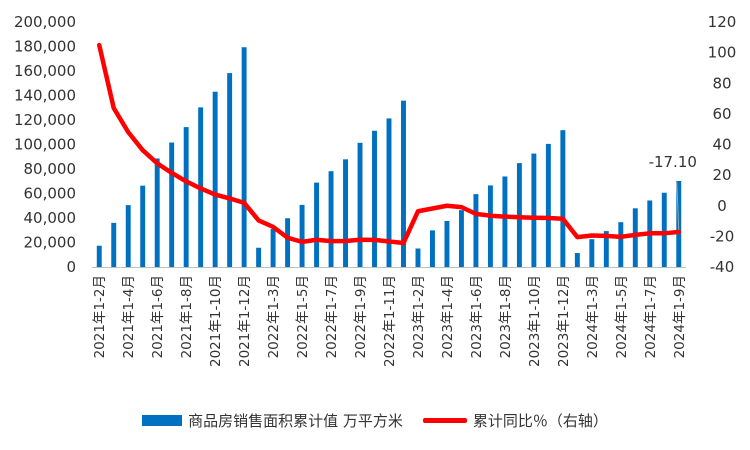 The height and width of the screenshot is (450, 750). I want to click on annotation-label: -17.10, so click(673, 162).